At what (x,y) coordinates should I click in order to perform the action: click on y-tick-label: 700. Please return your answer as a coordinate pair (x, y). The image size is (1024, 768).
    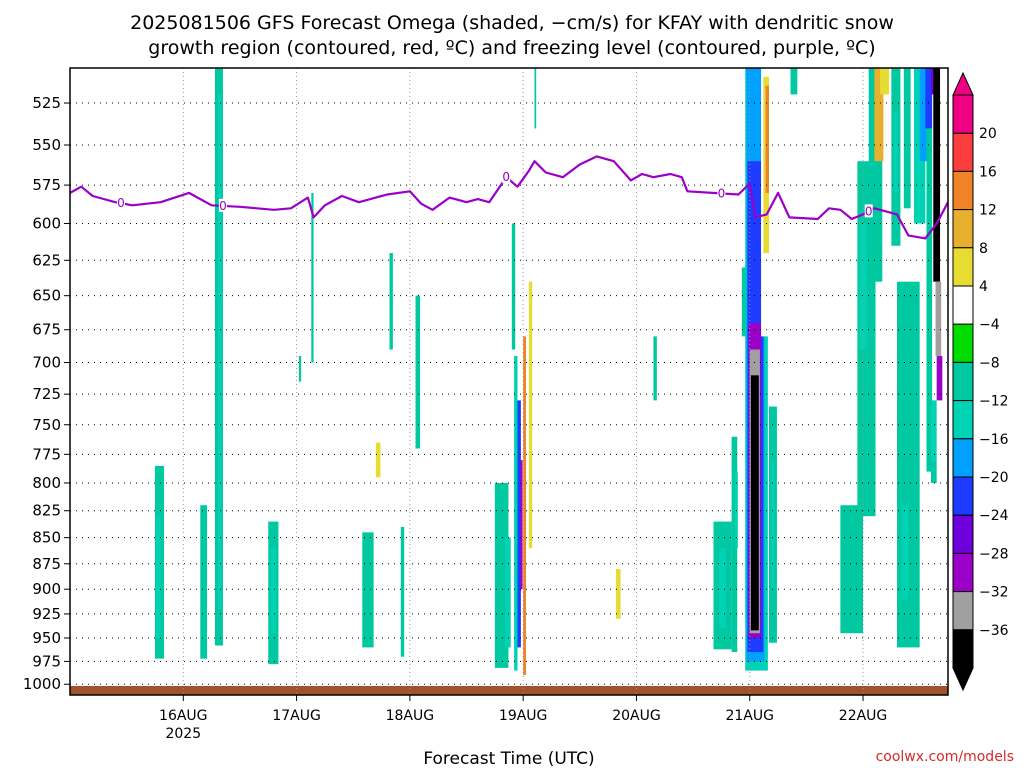
    Looking at the image, I should click on (46, 363).